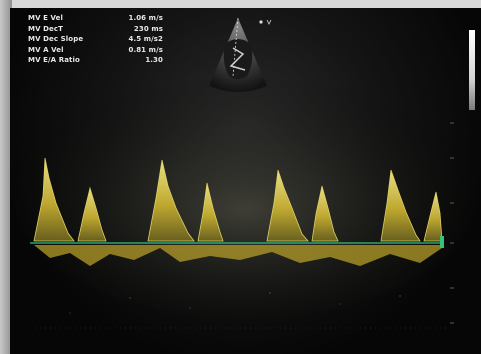 This screenshot has height=354, width=481. I want to click on measurement-value: 0.81 m/s, so click(145, 49).